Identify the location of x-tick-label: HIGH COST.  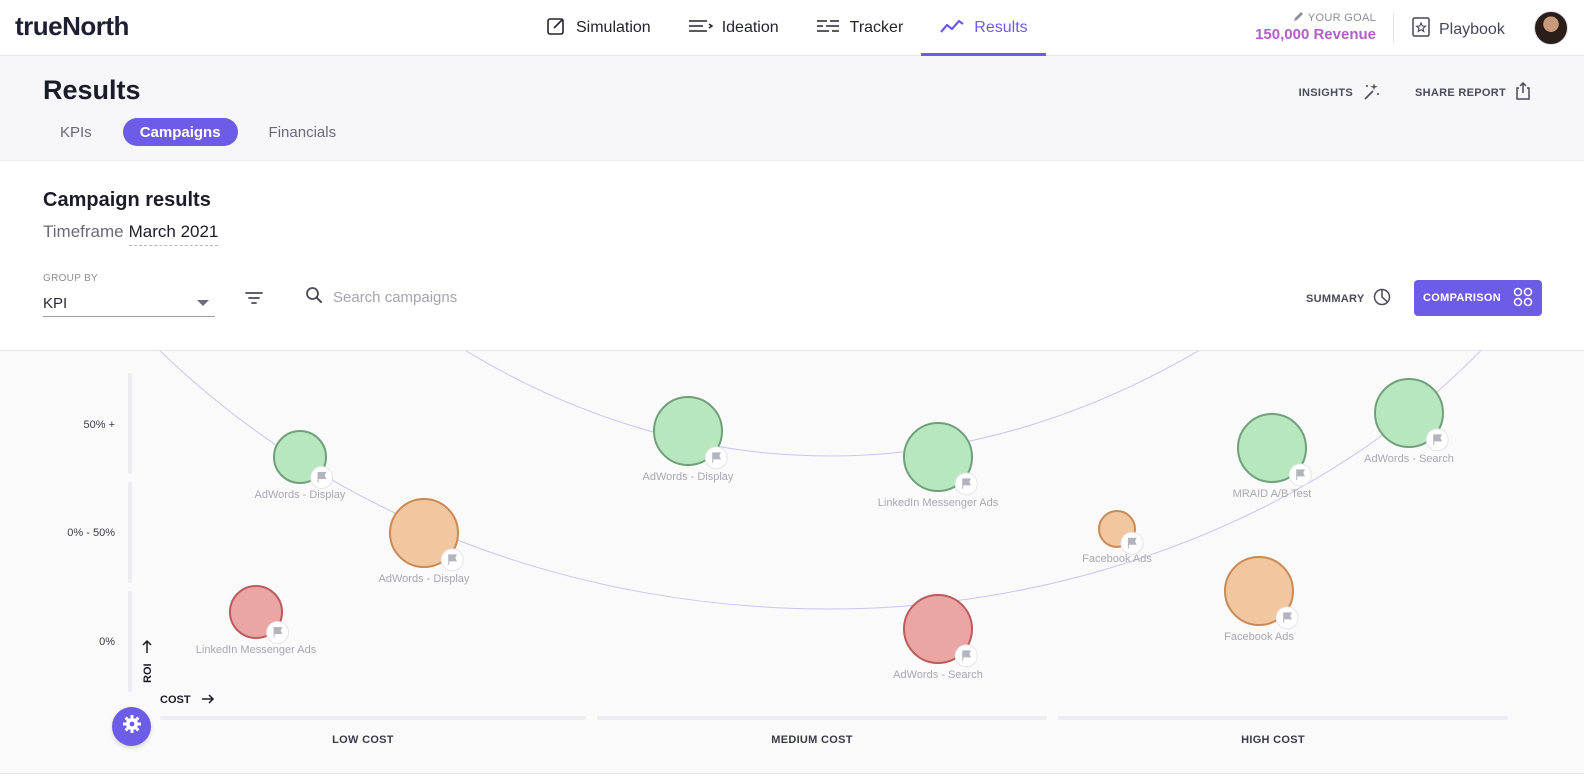
(1273, 740).